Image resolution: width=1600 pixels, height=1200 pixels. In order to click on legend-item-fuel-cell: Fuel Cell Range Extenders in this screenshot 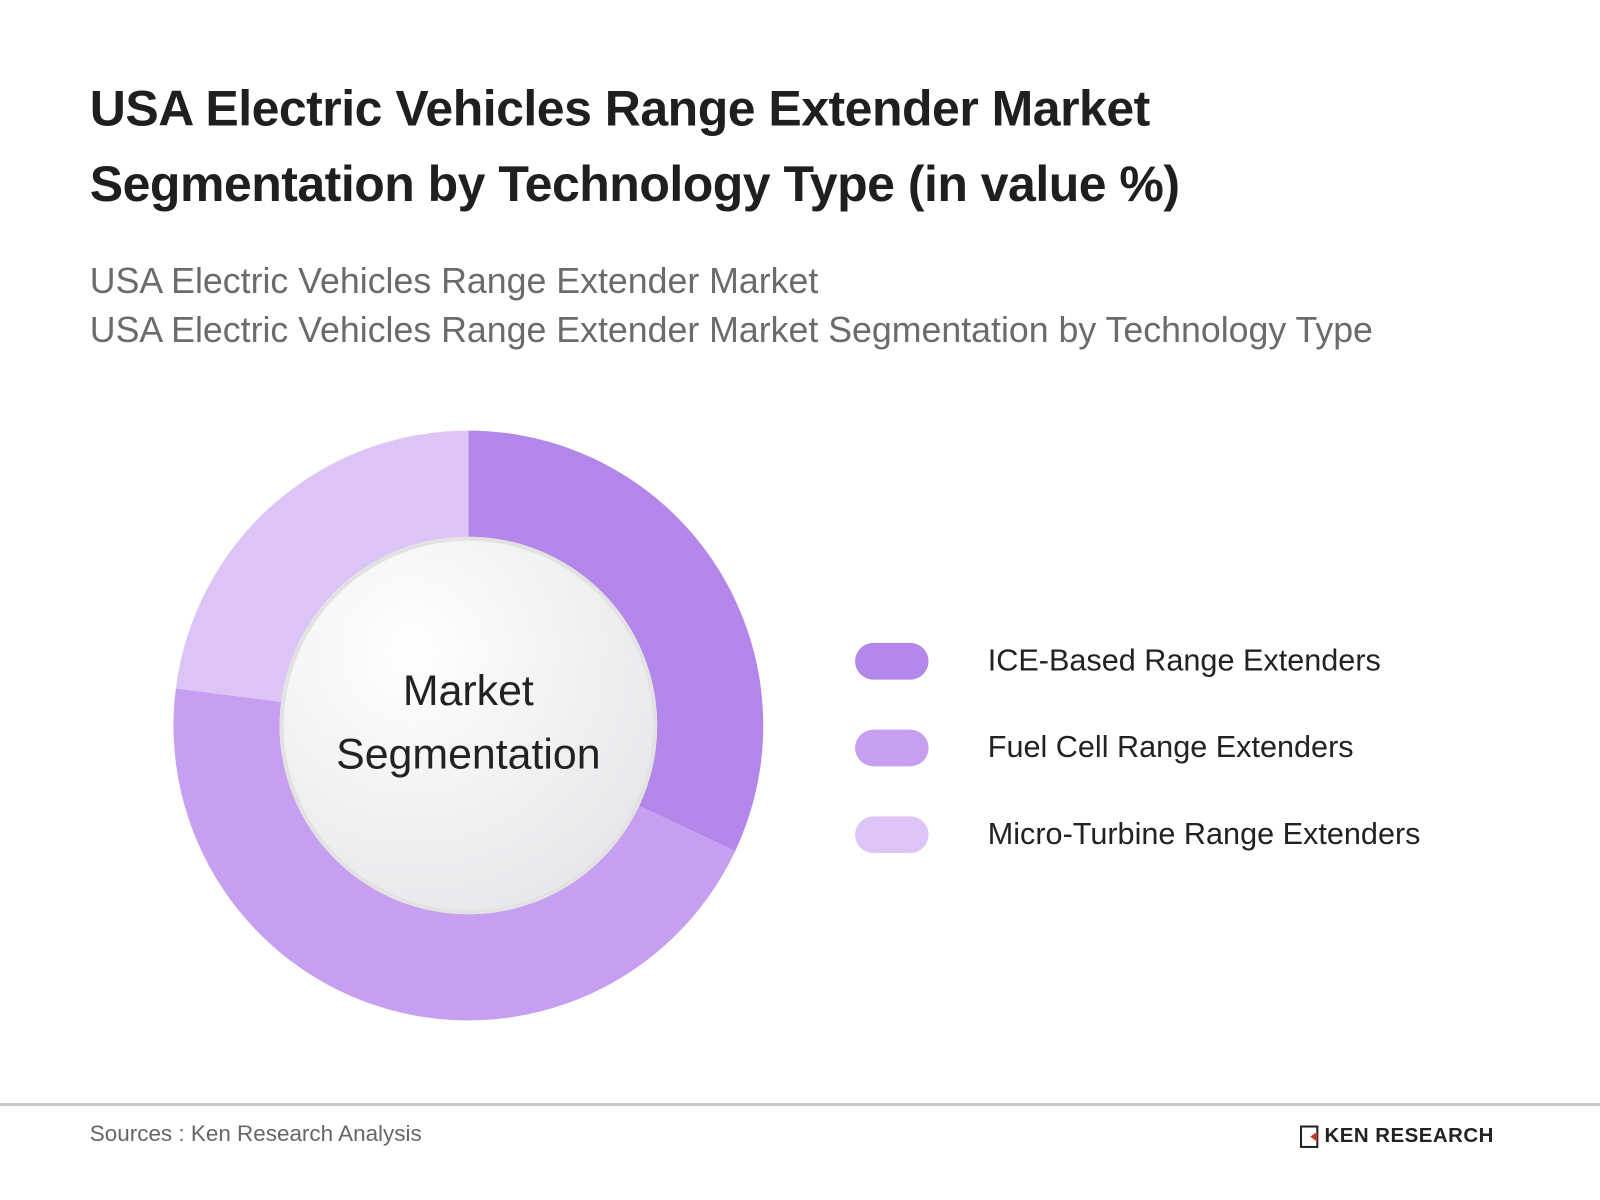, I will do `click(1137, 747)`.